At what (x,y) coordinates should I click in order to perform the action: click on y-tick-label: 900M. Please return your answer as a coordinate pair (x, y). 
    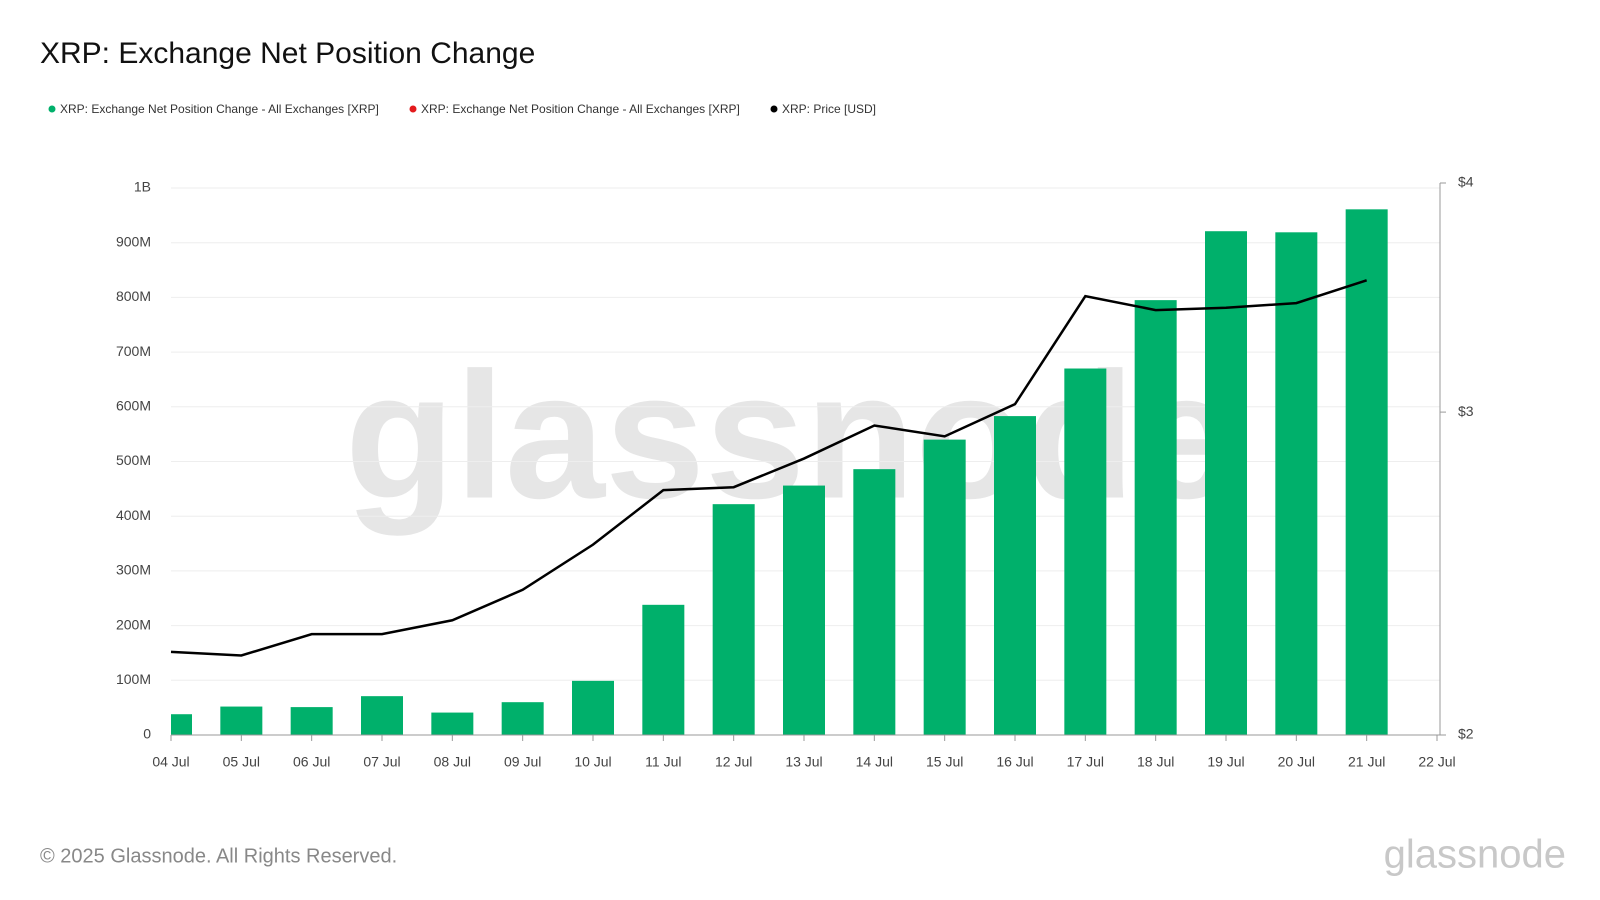
    Looking at the image, I should click on (133, 241).